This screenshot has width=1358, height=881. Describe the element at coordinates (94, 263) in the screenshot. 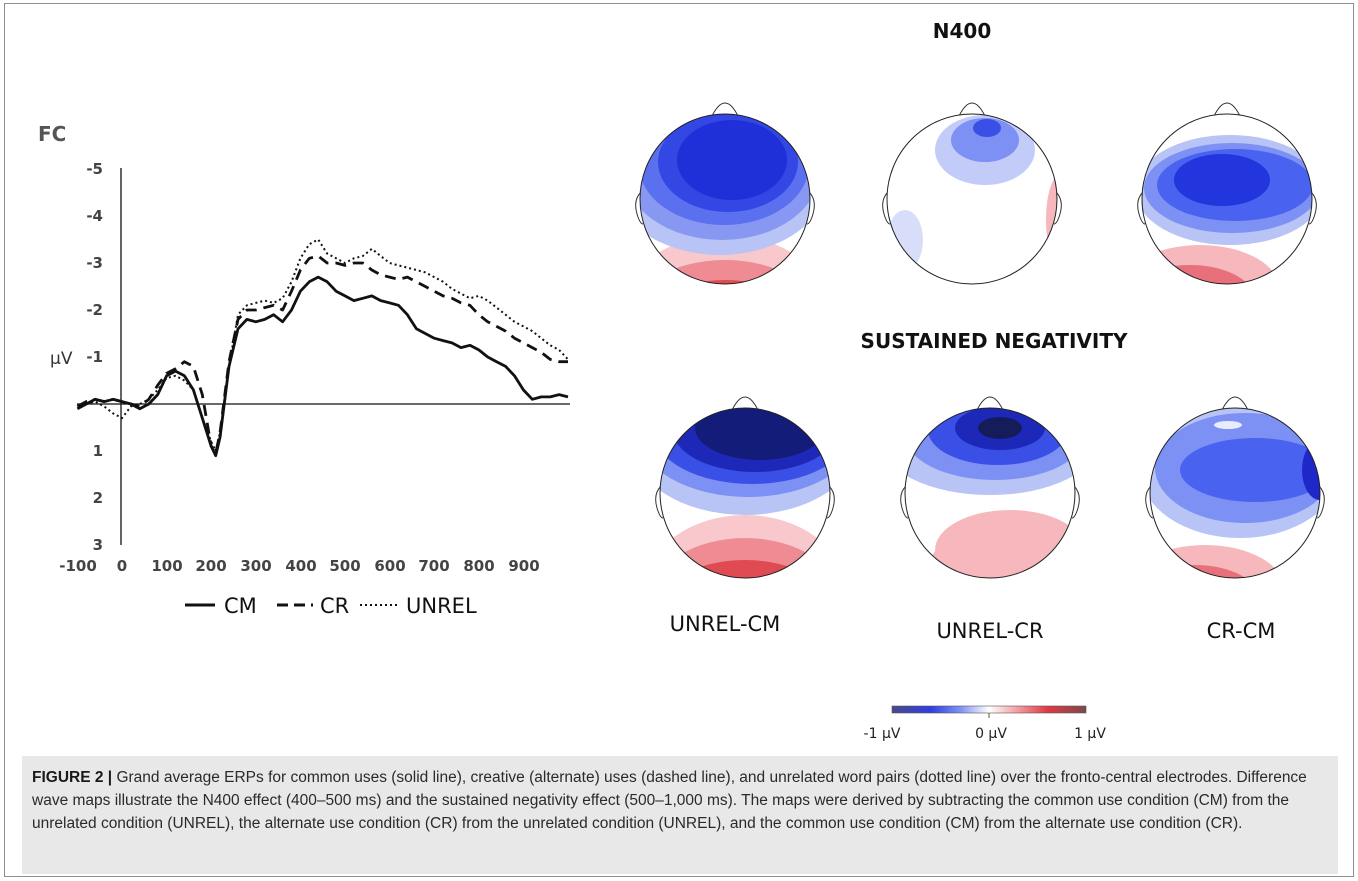

I see `y-tick-label: -3` at that location.